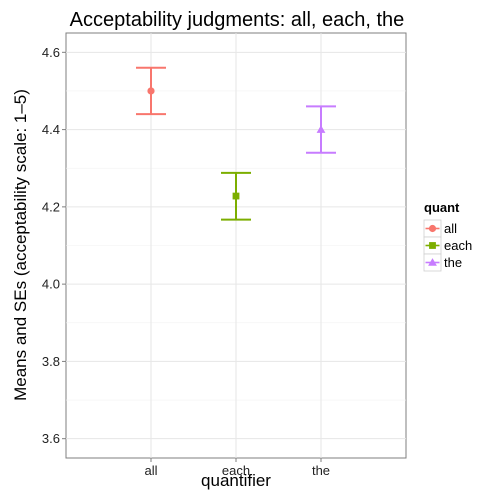 Image resolution: width=485 pixels, height=497 pixels. Describe the element at coordinates (450, 228) in the screenshot. I see `legend-label-all: all` at that location.